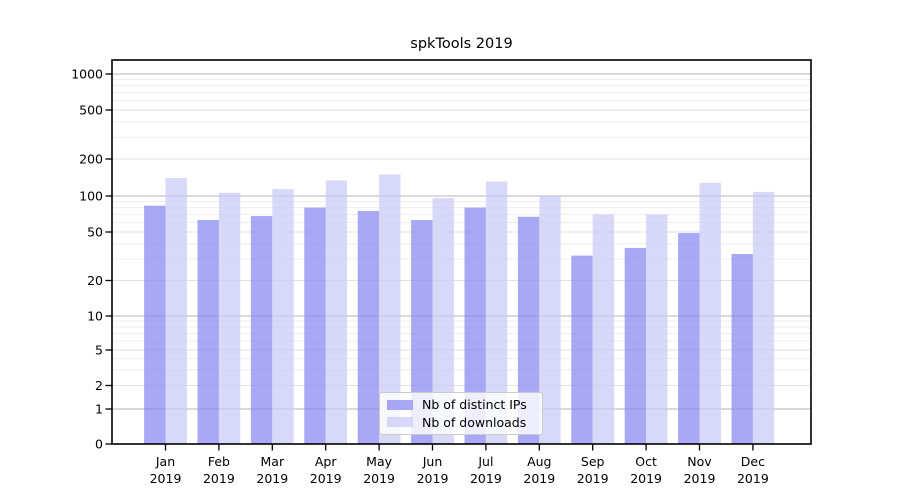 The image size is (900, 500). I want to click on y-tick-label: 200, so click(91, 159).